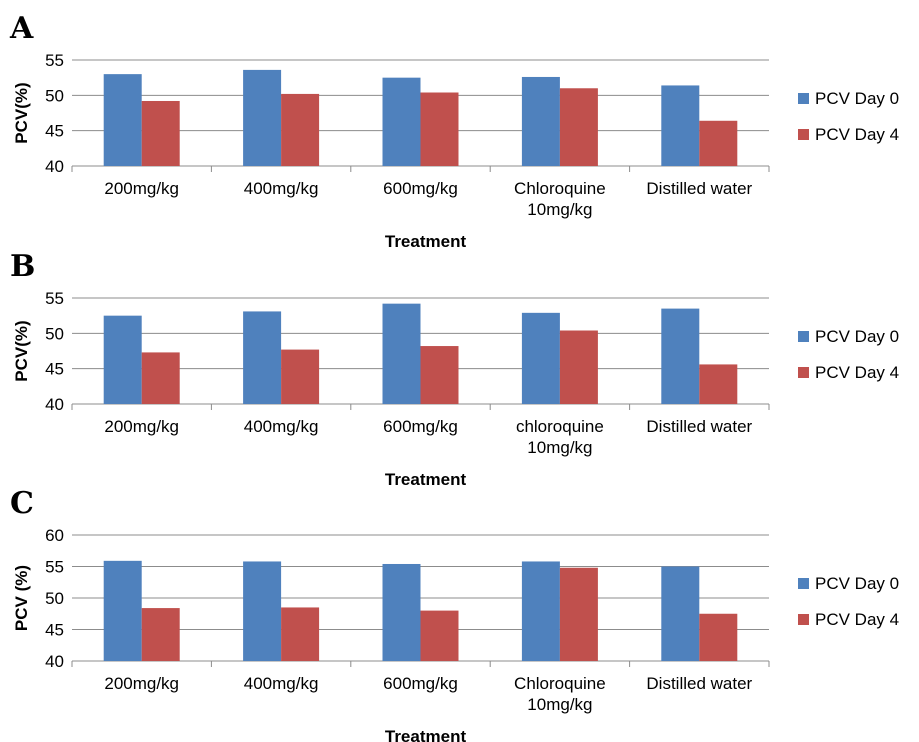  Describe the element at coordinates (54, 535) in the screenshot. I see `y-tick-label: 60` at that location.